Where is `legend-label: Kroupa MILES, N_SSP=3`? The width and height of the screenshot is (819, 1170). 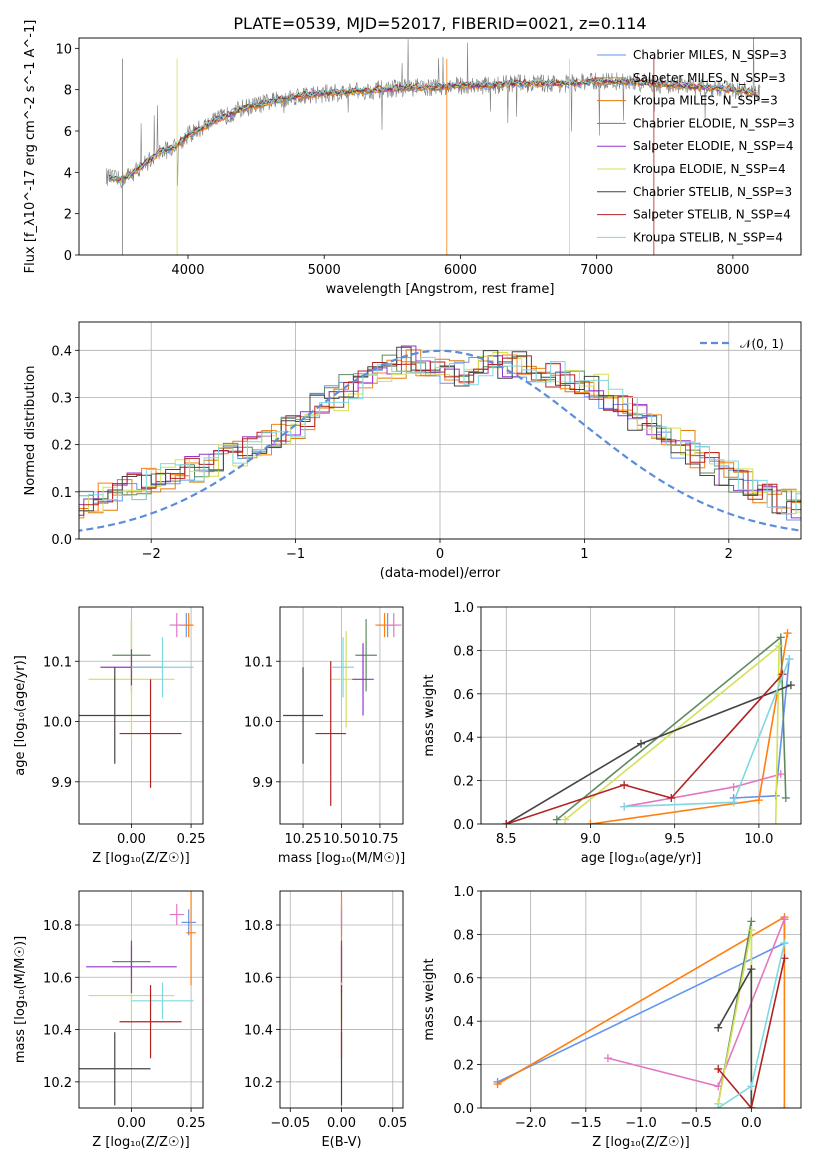
legend-label: Kroupa MILES, N_SSP=3 is located at coordinates (705, 101).